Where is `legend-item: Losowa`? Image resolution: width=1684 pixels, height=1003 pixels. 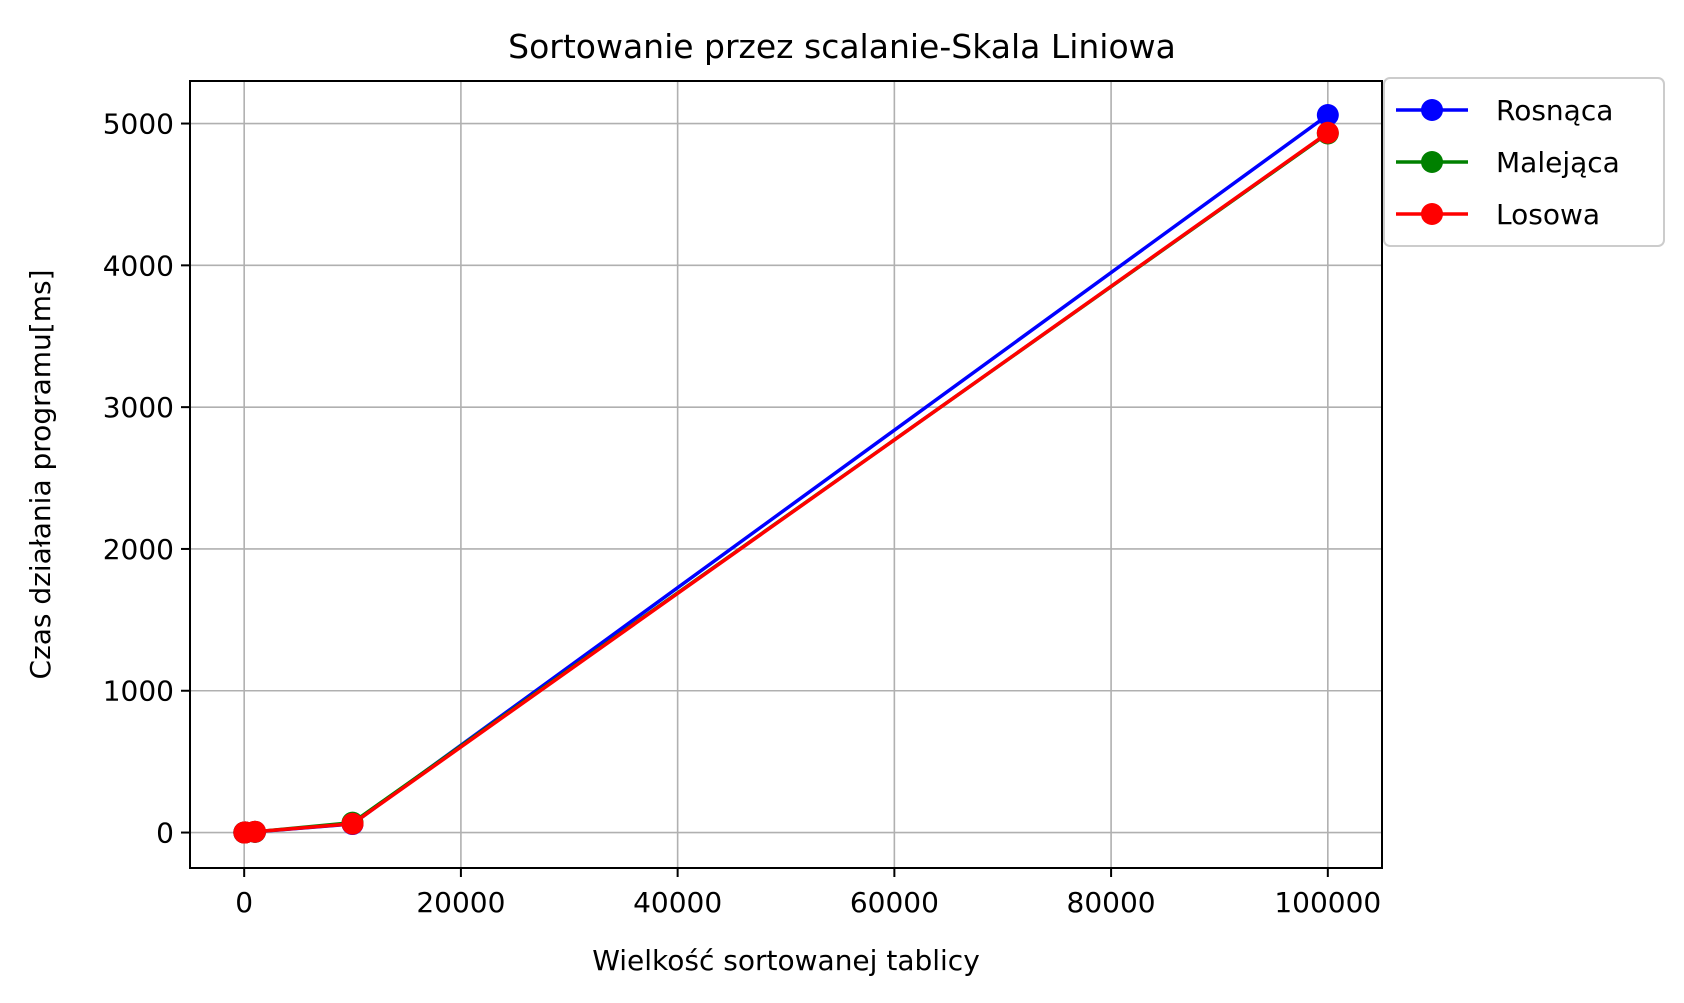 legend-item: Losowa is located at coordinates (1498, 214).